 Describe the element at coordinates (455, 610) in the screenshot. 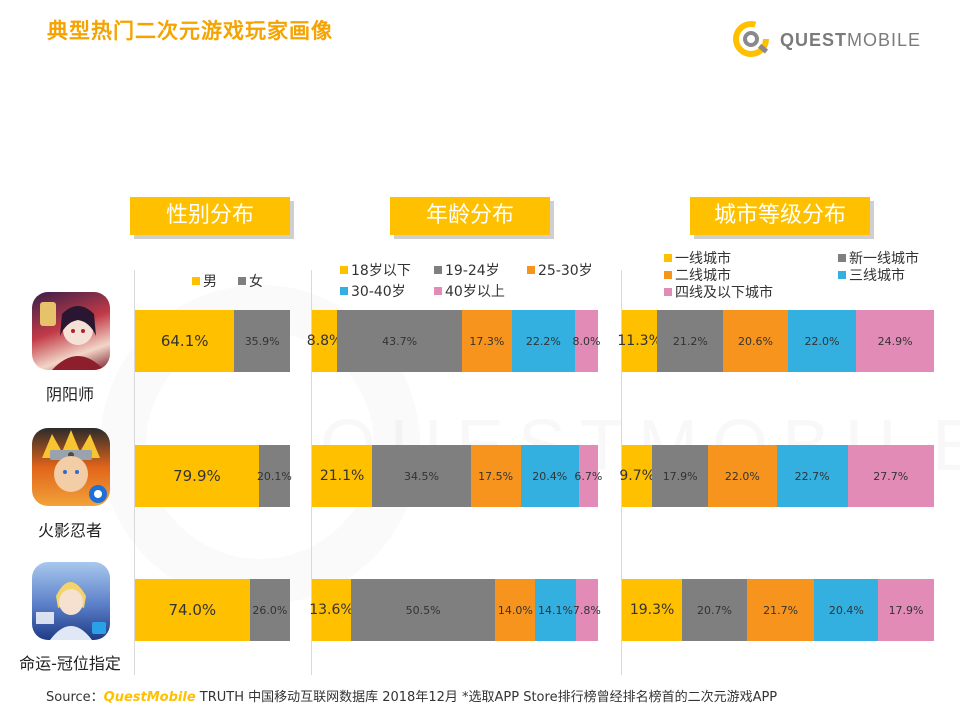

I see `stacked-bar-1-2: 13.6% 50.5% 14.0% 14.1% 7.8%` at that location.